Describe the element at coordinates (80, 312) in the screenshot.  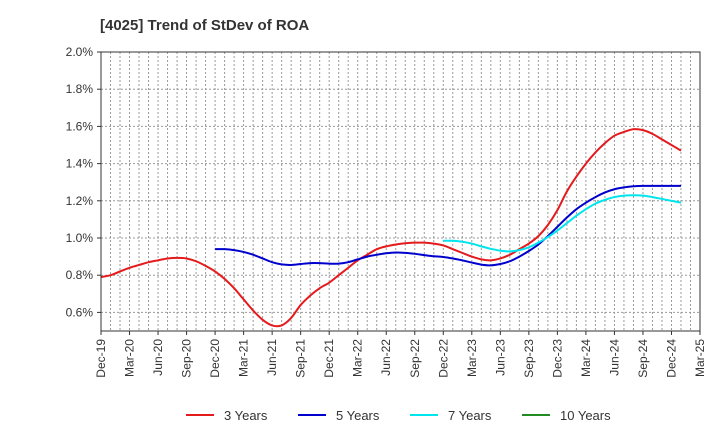
I see `y-tick-label: 0.6%` at that location.